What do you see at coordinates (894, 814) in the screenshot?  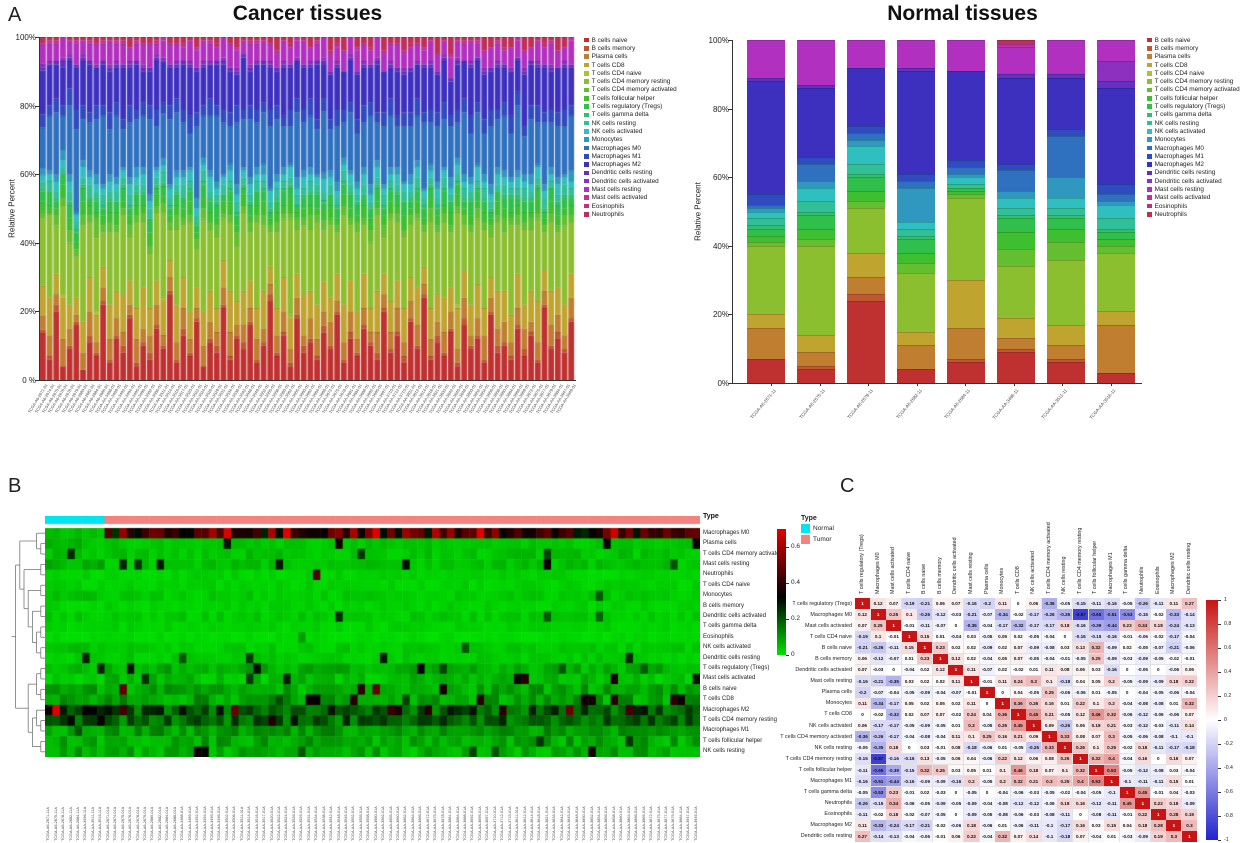 I see `correlation-cell: 0.18` at bounding box center [894, 814].